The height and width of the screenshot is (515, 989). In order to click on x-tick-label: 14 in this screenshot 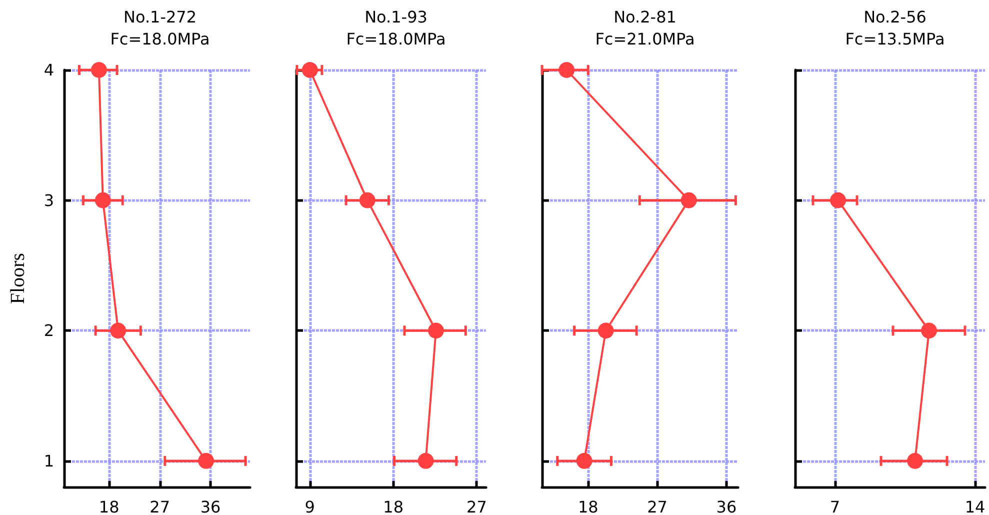, I will do `click(975, 506)`.